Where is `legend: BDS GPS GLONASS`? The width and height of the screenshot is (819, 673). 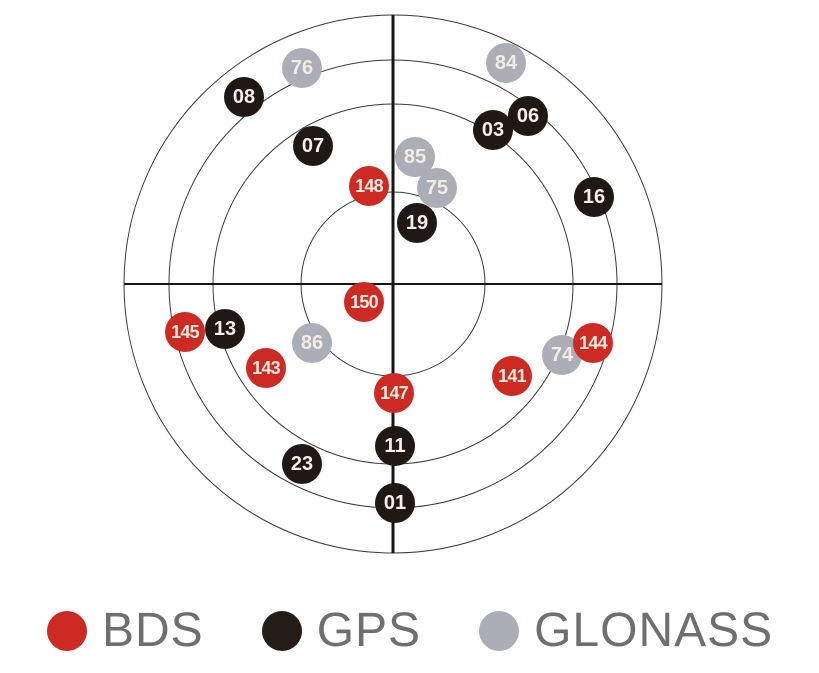
legend: BDS GPS GLONASS is located at coordinates (410, 630).